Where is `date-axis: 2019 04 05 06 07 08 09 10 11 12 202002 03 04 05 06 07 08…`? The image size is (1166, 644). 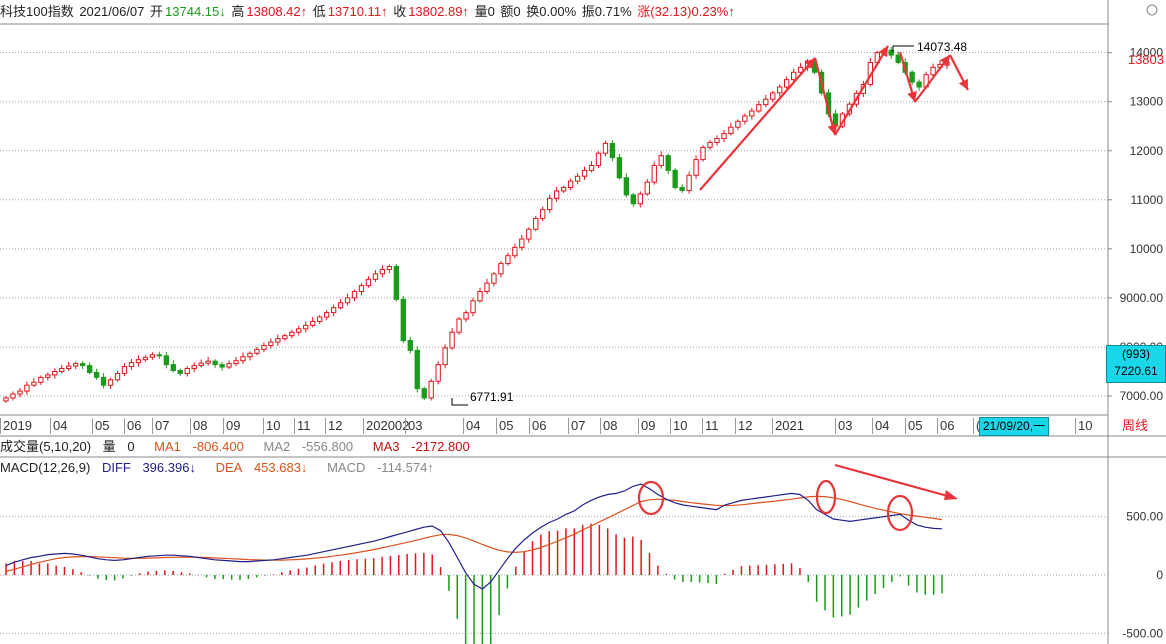 date-axis: 2019 04 05 06 07 08 09 10 11 12 202002 03 04 05 06 07 08… is located at coordinates (554, 426).